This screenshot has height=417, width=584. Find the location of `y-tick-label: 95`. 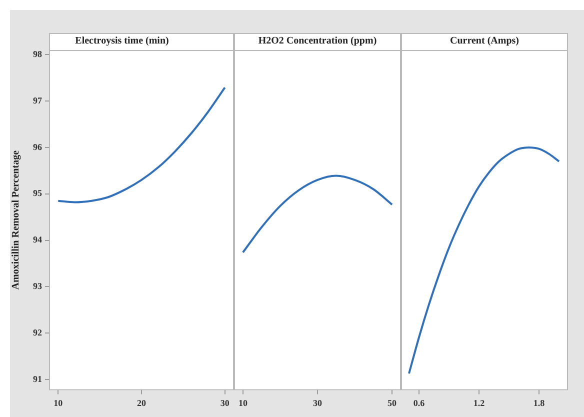

y-tick-label: 95 is located at coordinates (37, 193).